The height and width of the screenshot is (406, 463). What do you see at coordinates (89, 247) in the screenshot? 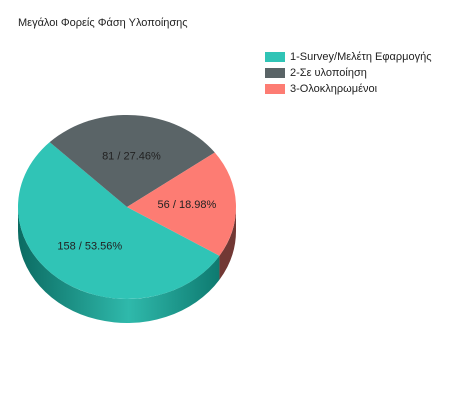
I see `data-label: 158 / 53.56%` at bounding box center [89, 247].